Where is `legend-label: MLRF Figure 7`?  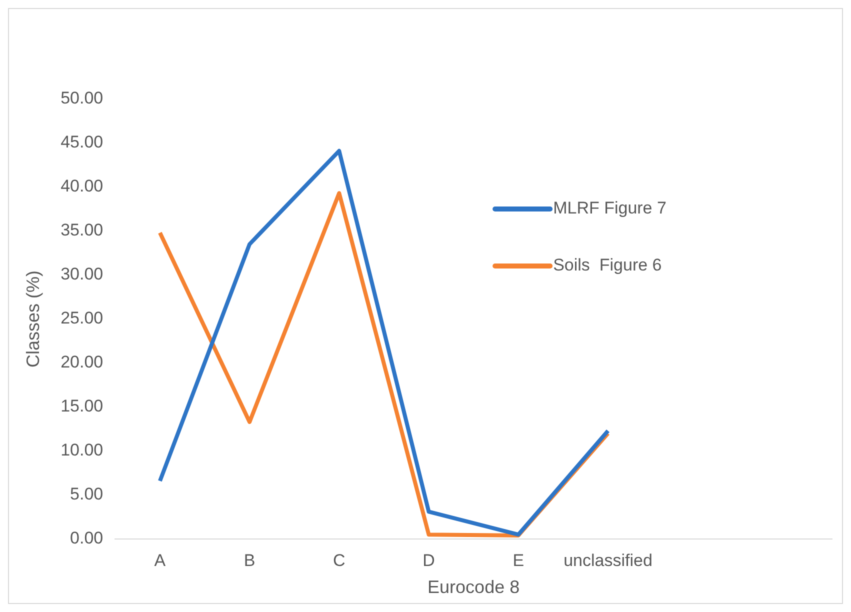 legend-label: MLRF Figure 7 is located at coordinates (609, 208).